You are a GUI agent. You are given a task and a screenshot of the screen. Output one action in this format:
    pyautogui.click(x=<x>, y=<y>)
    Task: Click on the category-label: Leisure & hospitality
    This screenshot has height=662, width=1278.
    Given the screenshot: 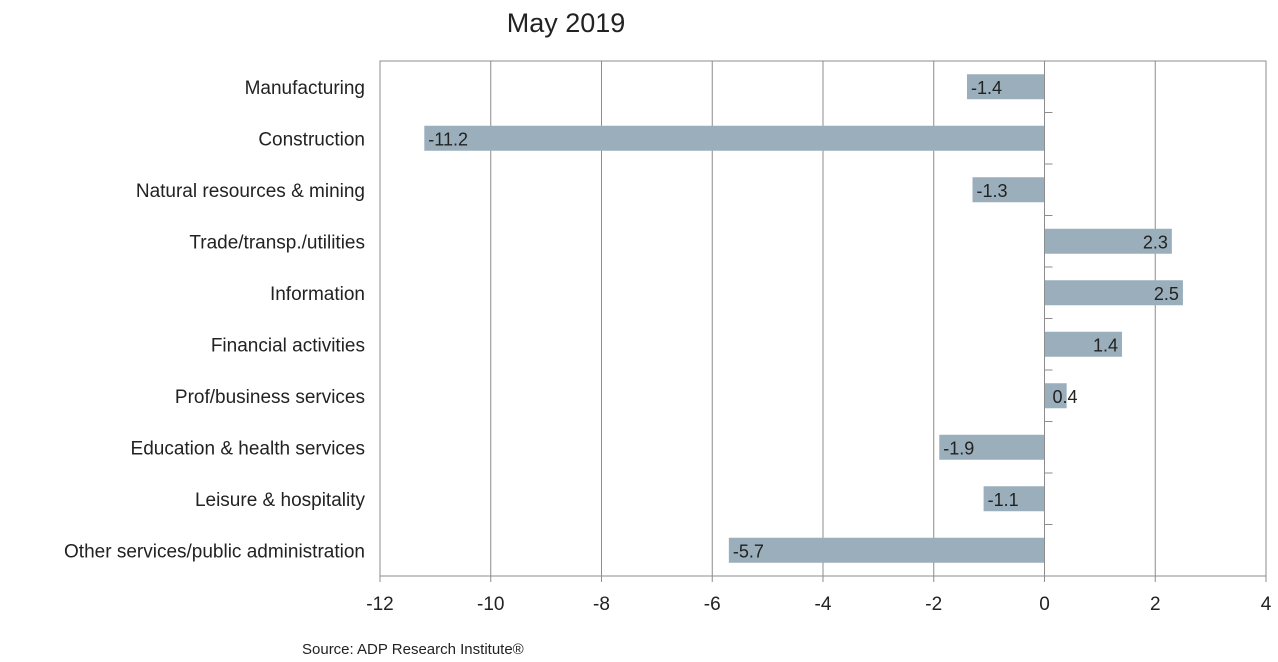 What is the action you would take?
    pyautogui.click(x=280, y=500)
    